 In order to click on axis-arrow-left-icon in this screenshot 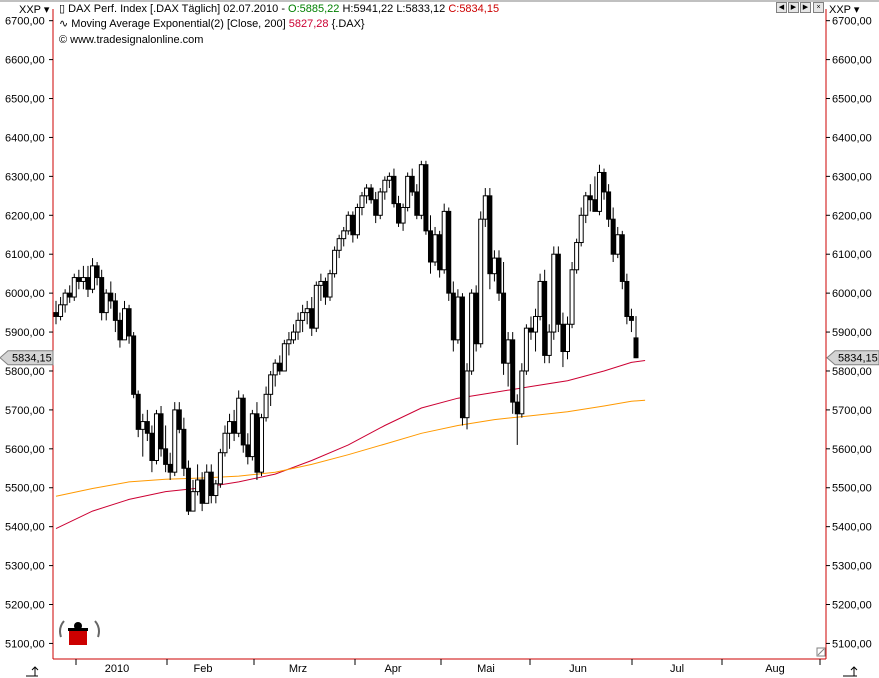, I will do `click(32, 671)`.